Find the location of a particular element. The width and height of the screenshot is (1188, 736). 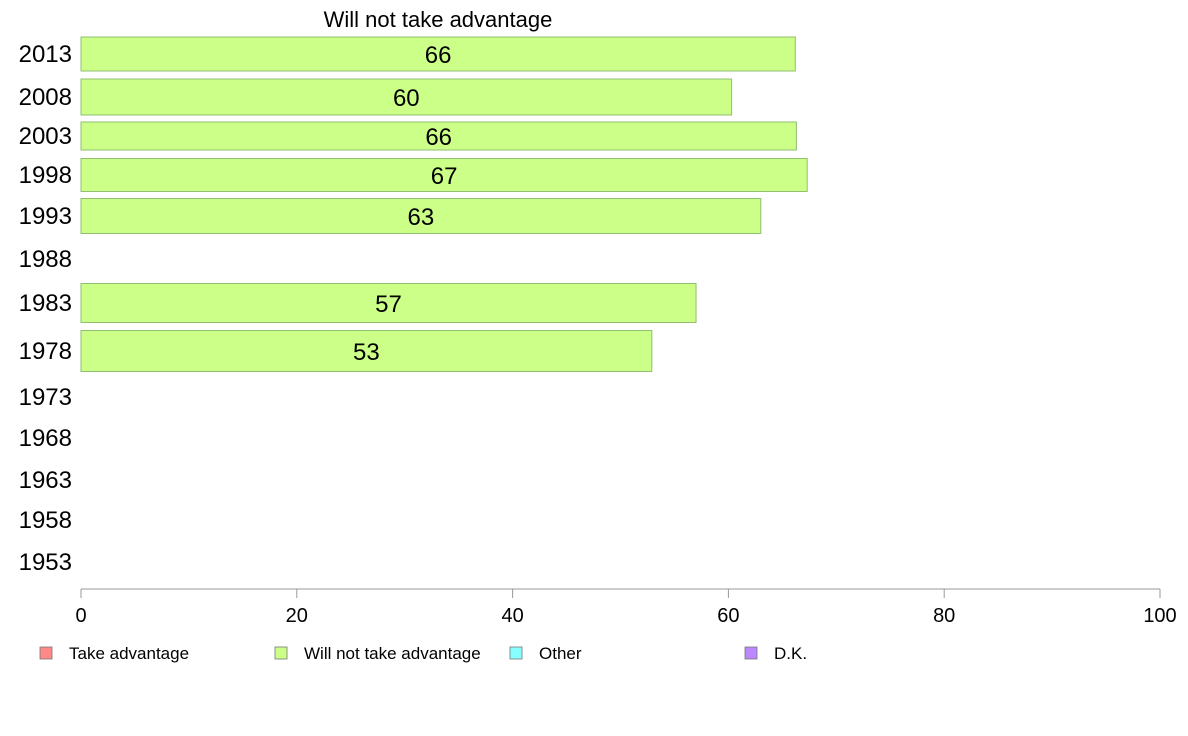

chart-title: Will not take advantage is located at coordinates (438, 19).